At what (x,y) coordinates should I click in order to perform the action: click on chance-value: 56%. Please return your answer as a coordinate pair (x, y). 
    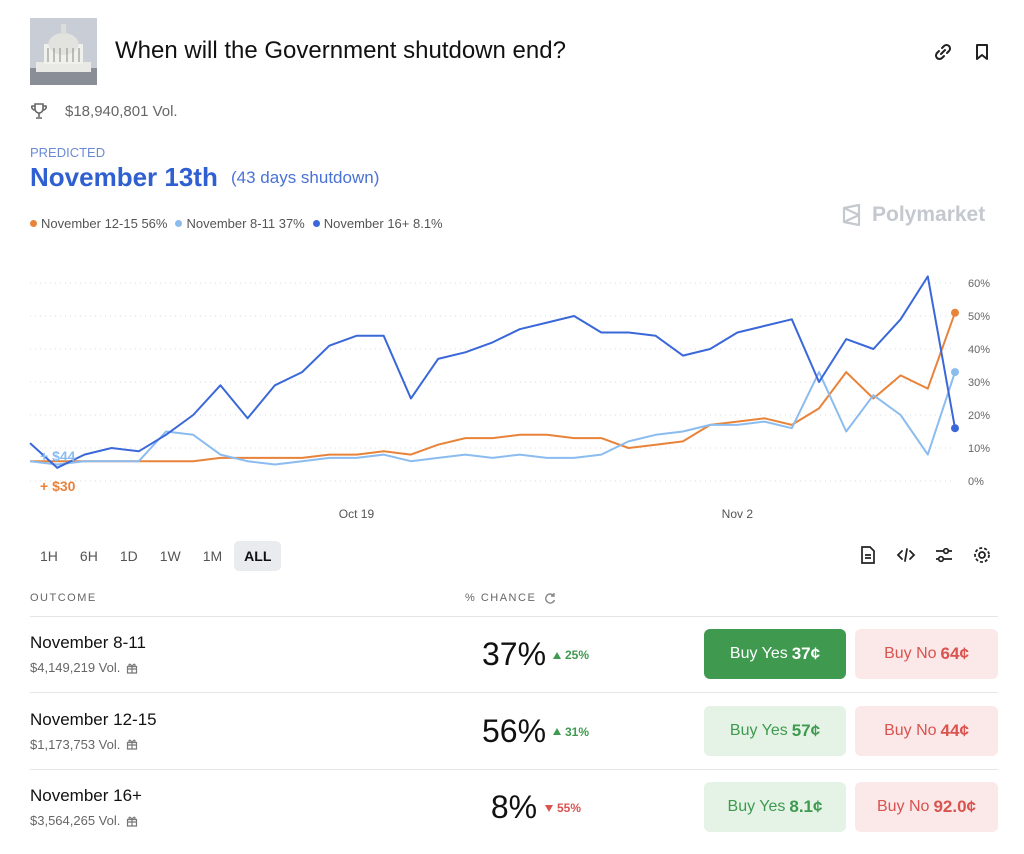
    Looking at the image, I should click on (514, 730).